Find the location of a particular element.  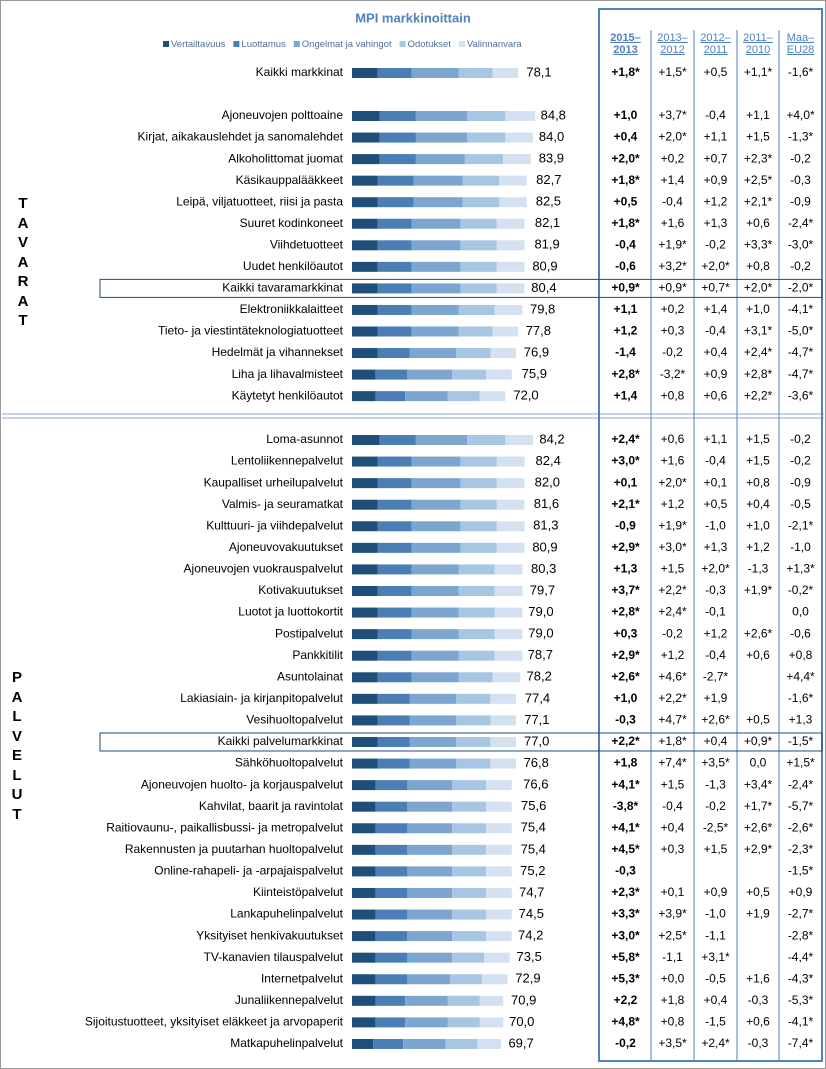

market-name: Lankapuhelinpalvelut is located at coordinates (286, 914).